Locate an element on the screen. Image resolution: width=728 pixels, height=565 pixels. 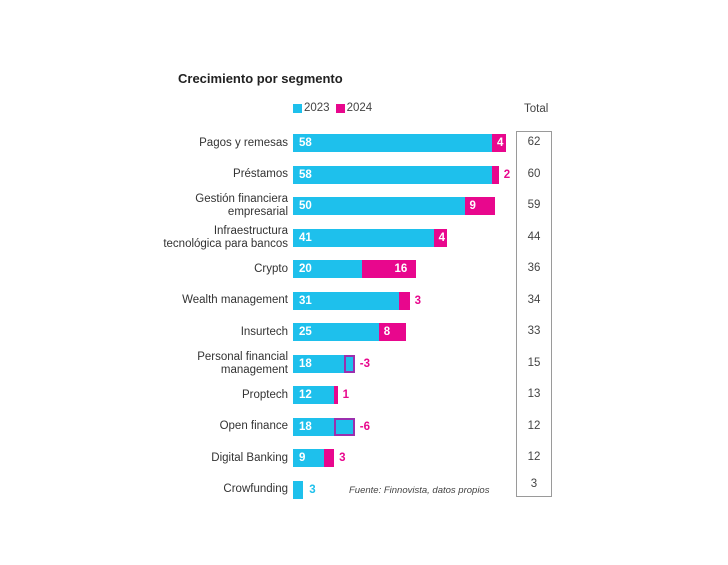
bar-label-2023: 50 is located at coordinates (305, 206).